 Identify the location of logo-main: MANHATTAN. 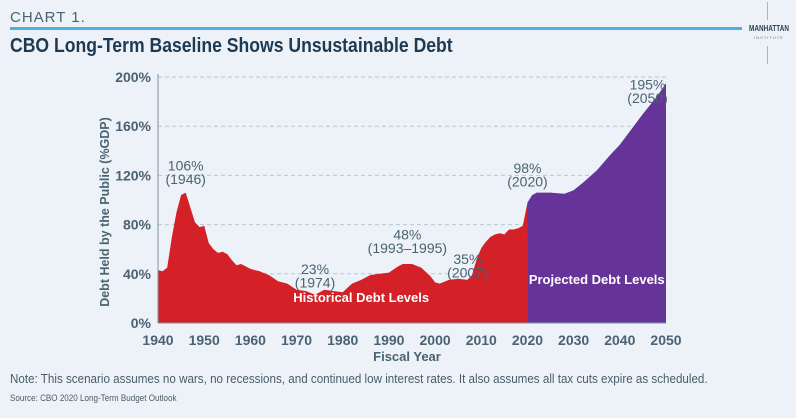
(769, 28).